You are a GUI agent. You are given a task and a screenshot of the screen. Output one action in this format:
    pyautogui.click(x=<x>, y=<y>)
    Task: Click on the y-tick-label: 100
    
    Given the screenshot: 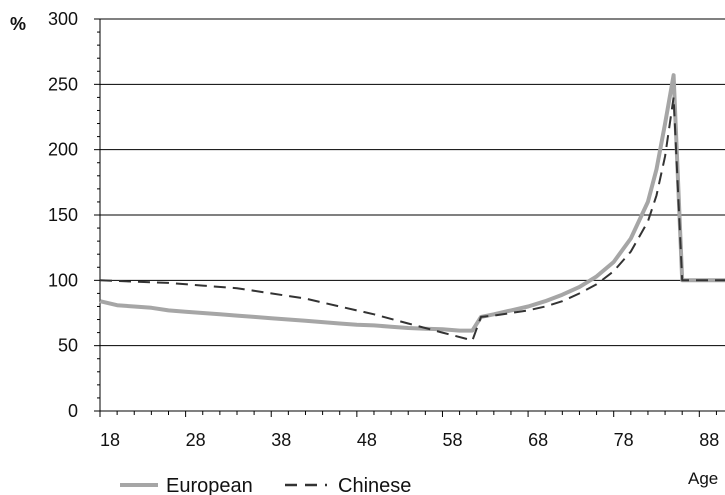 What is the action you would take?
    pyautogui.click(x=63, y=280)
    